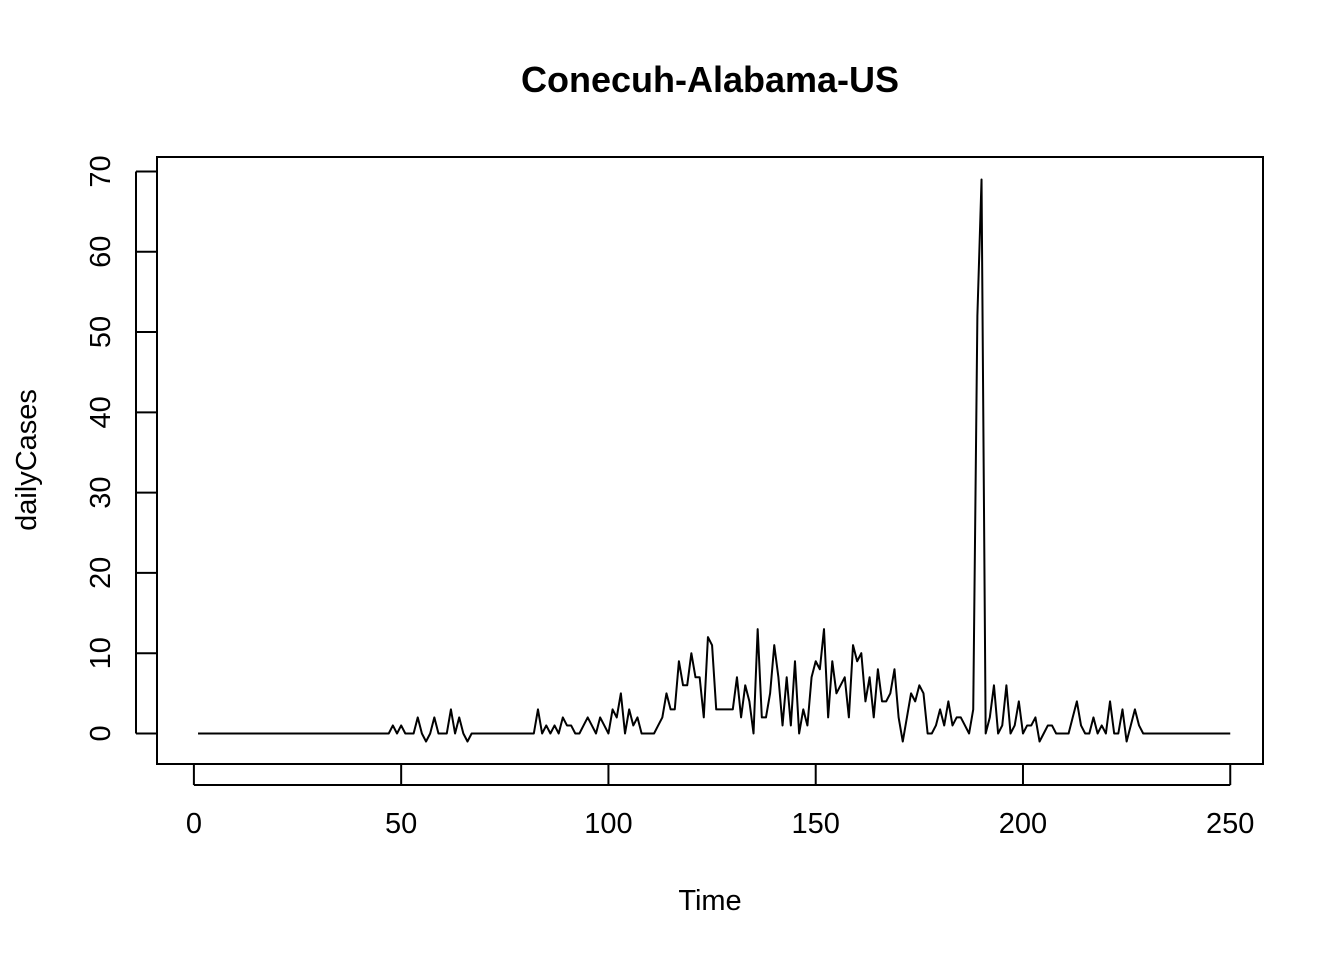  Describe the element at coordinates (27, 460) in the screenshot. I see `y-axis-label: dailyCases` at that location.